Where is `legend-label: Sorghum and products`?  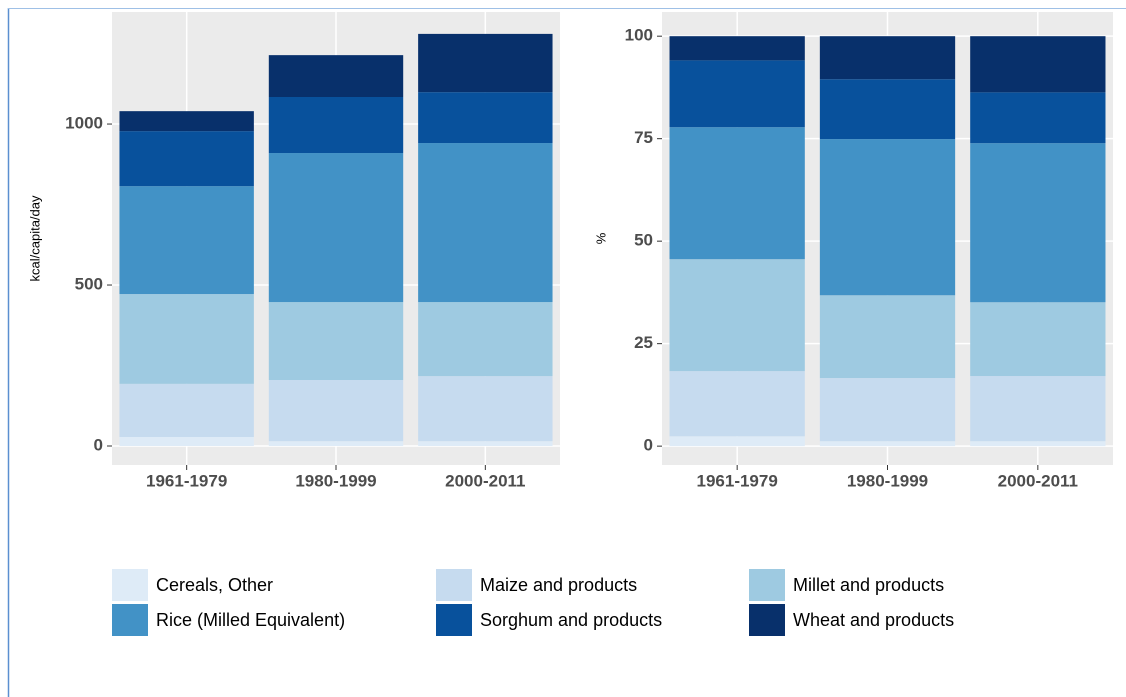 legend-label: Sorghum and products is located at coordinates (571, 620).